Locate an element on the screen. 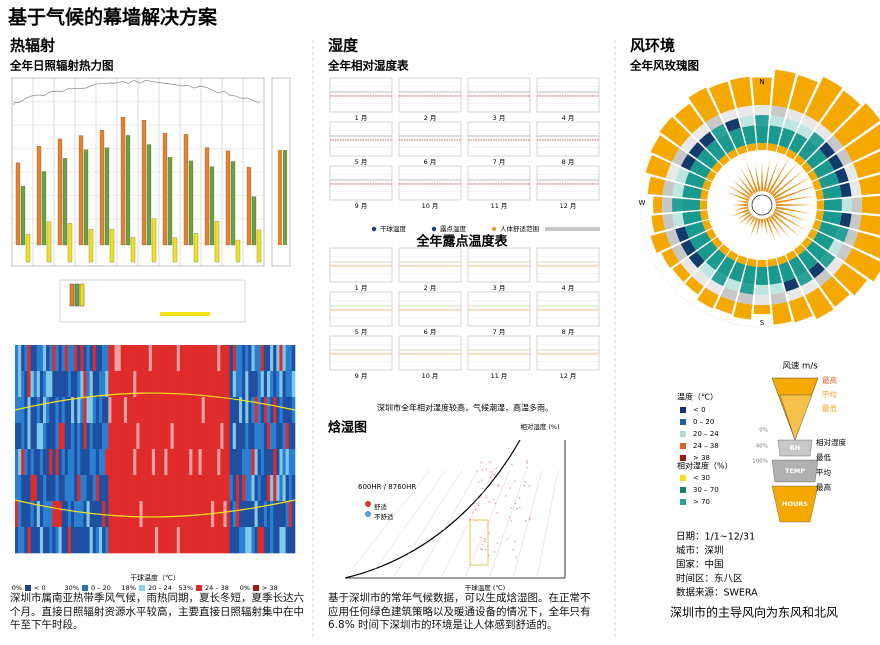 The width and height of the screenshot is (880, 645). month-label: 5 月 is located at coordinates (361, 332).